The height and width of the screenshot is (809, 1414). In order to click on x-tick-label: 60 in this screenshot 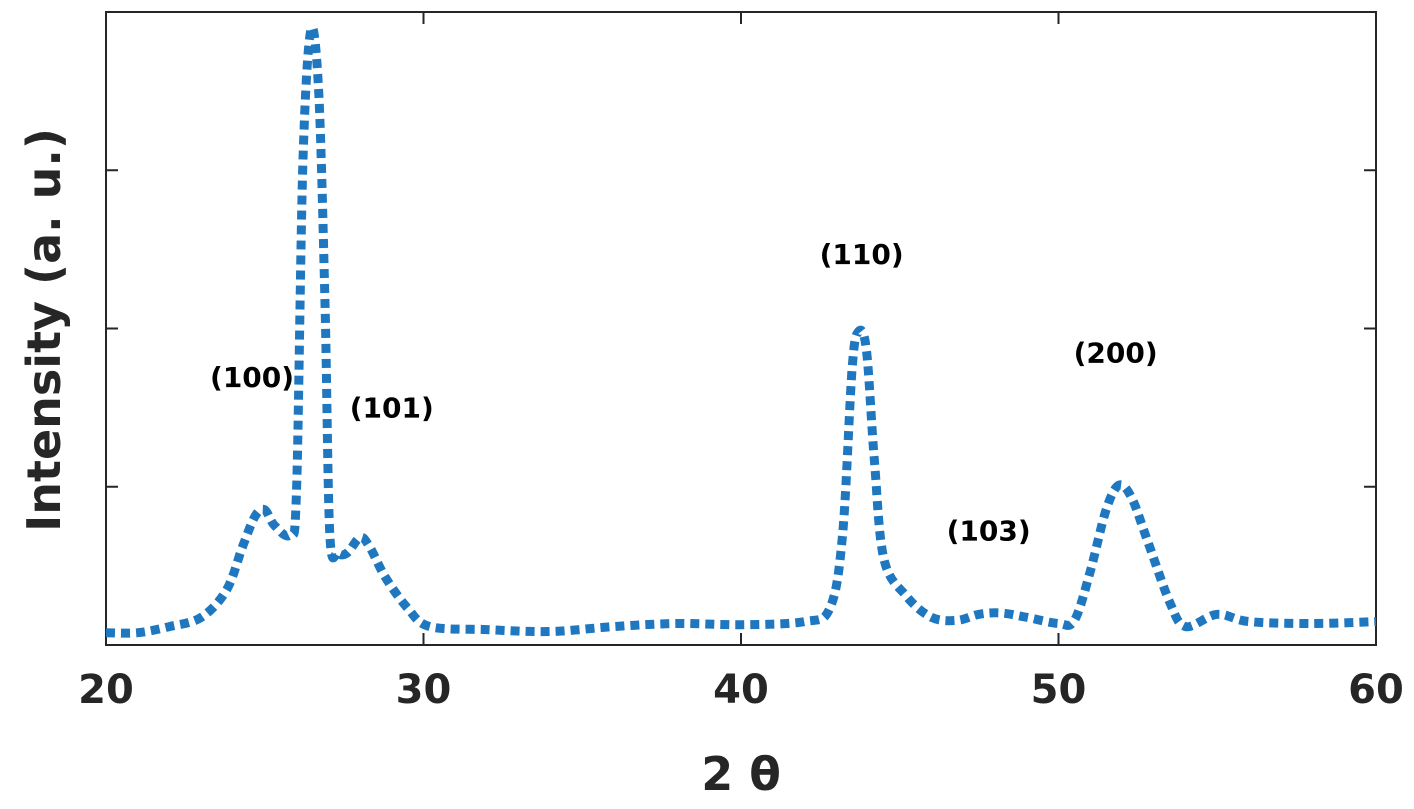, I will do `click(1376, 690)`.